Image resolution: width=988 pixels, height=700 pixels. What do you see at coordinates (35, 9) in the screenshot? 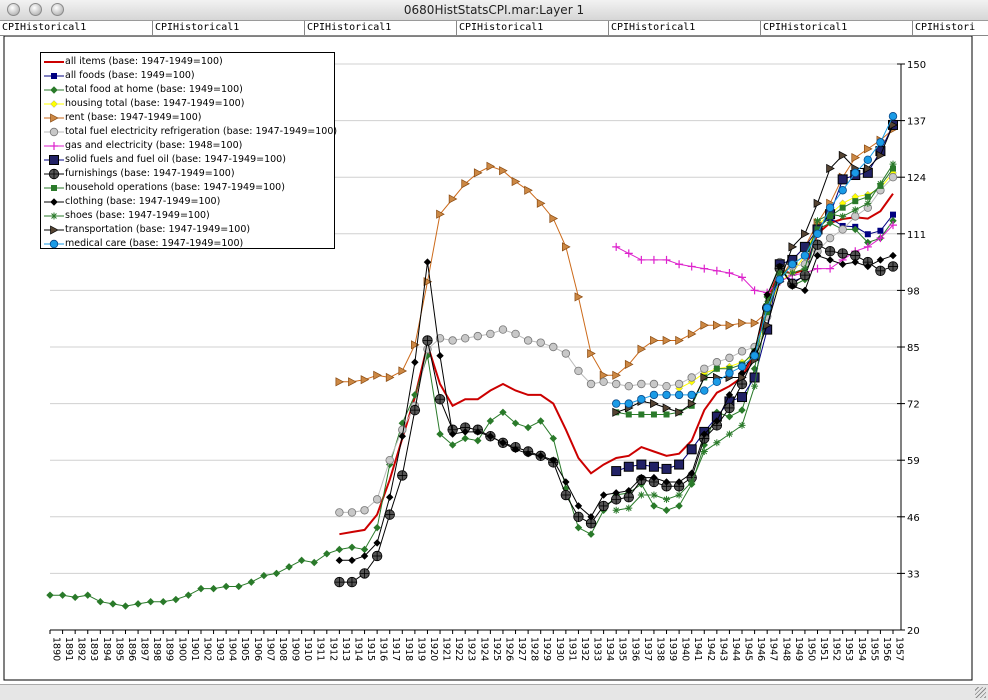
I see `minimize-window-icon` at bounding box center [35, 9].